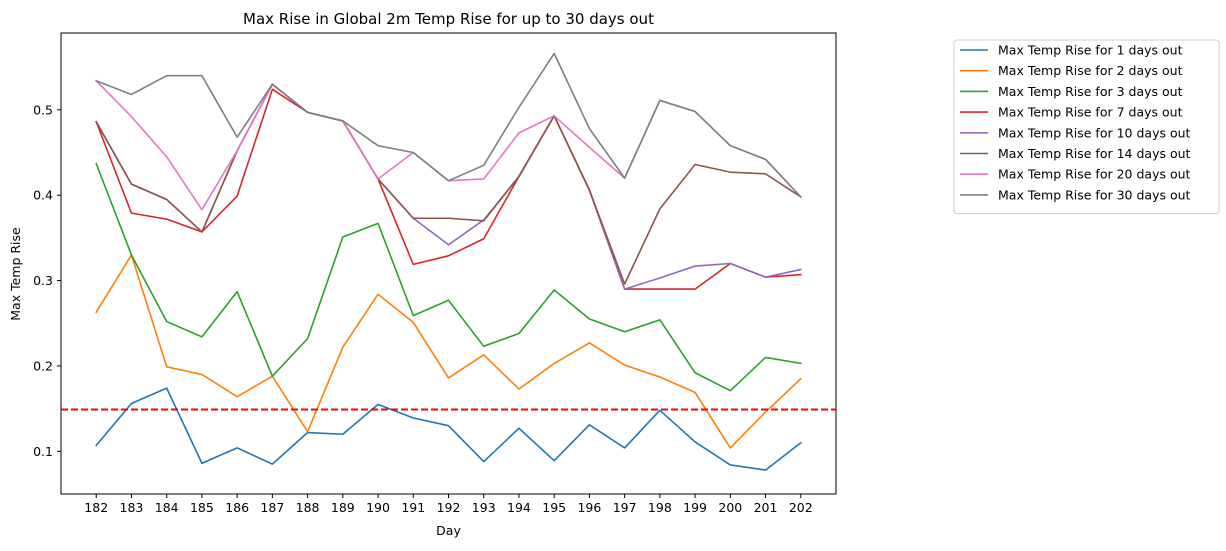 This screenshot has width=1226, height=551. What do you see at coordinates (237, 507) in the screenshot?
I see `x-tick-label: 186` at bounding box center [237, 507].